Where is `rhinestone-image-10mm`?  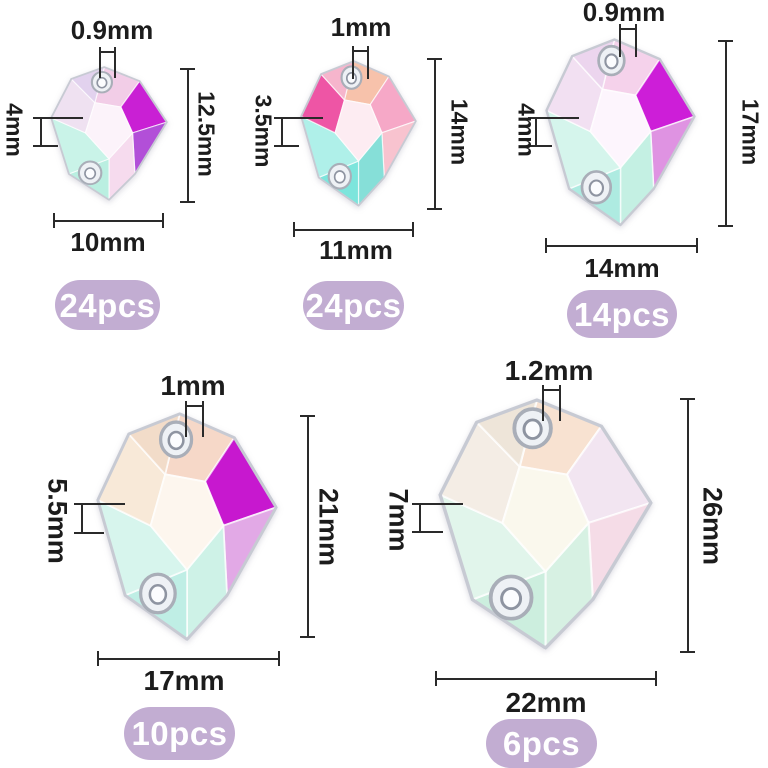
rhinestone-image-10mm is located at coordinates (109, 134).